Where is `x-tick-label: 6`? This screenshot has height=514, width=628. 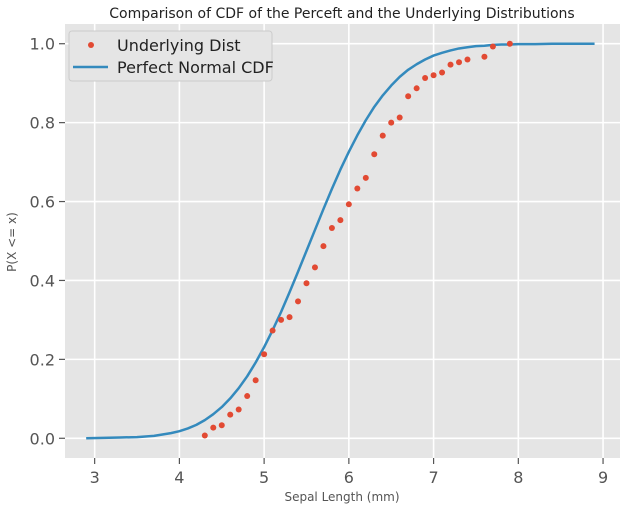
x-tick-label: 6 is located at coordinates (349, 477).